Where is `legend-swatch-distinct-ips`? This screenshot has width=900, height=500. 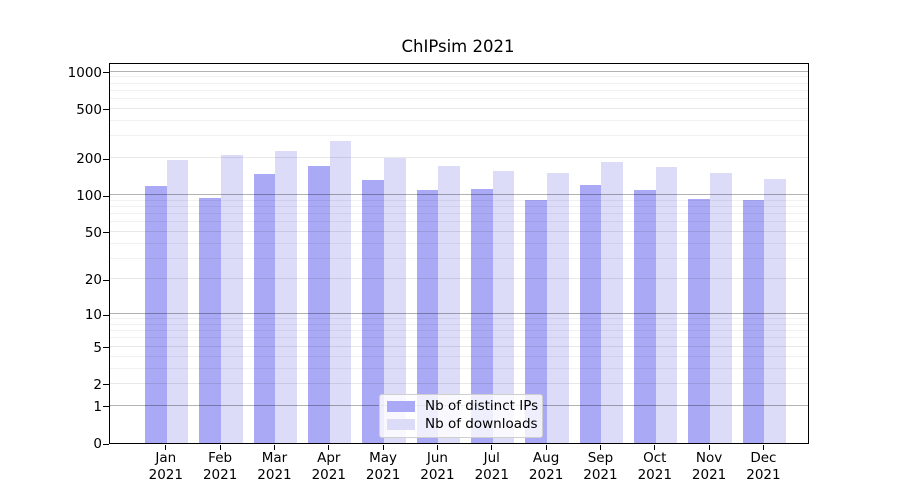
legend-swatch-distinct-ips is located at coordinates (401, 406).